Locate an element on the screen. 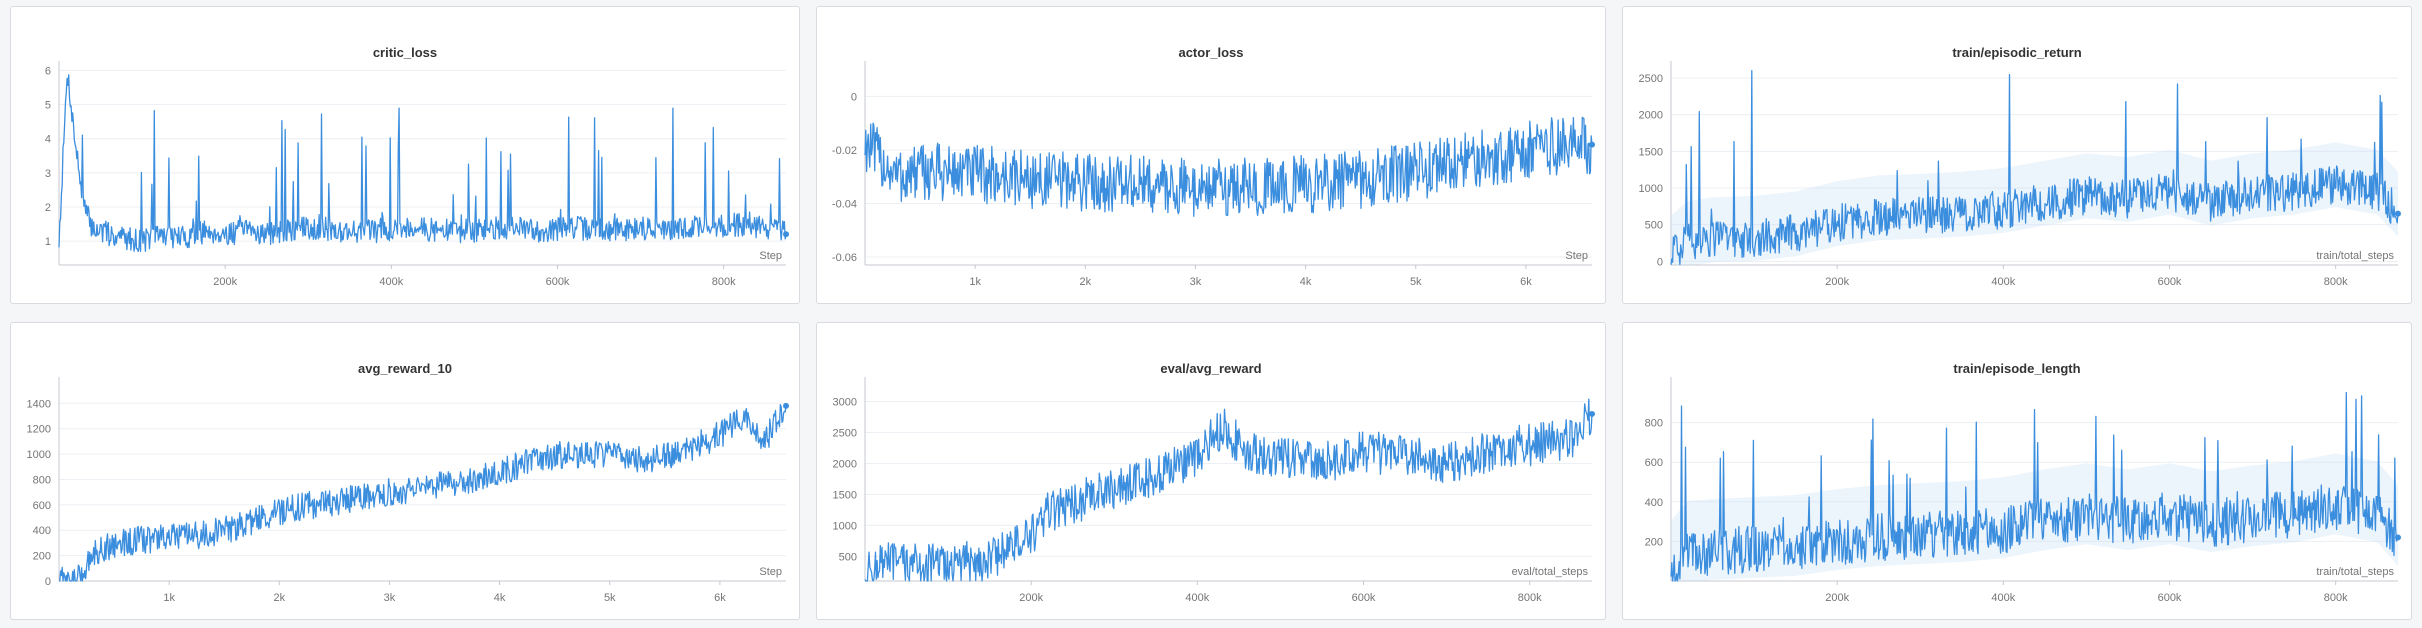 The width and height of the screenshot is (2422, 628). y-tick-label: 1200 is located at coordinates (39, 430).